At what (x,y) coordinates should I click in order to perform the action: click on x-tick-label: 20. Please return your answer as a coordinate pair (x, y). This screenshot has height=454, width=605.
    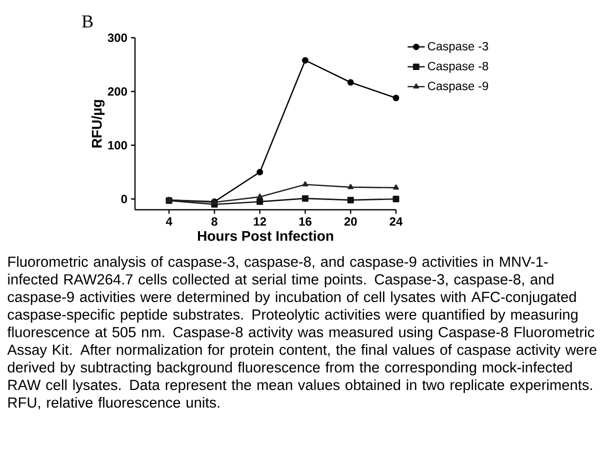
    Looking at the image, I should click on (350, 221).